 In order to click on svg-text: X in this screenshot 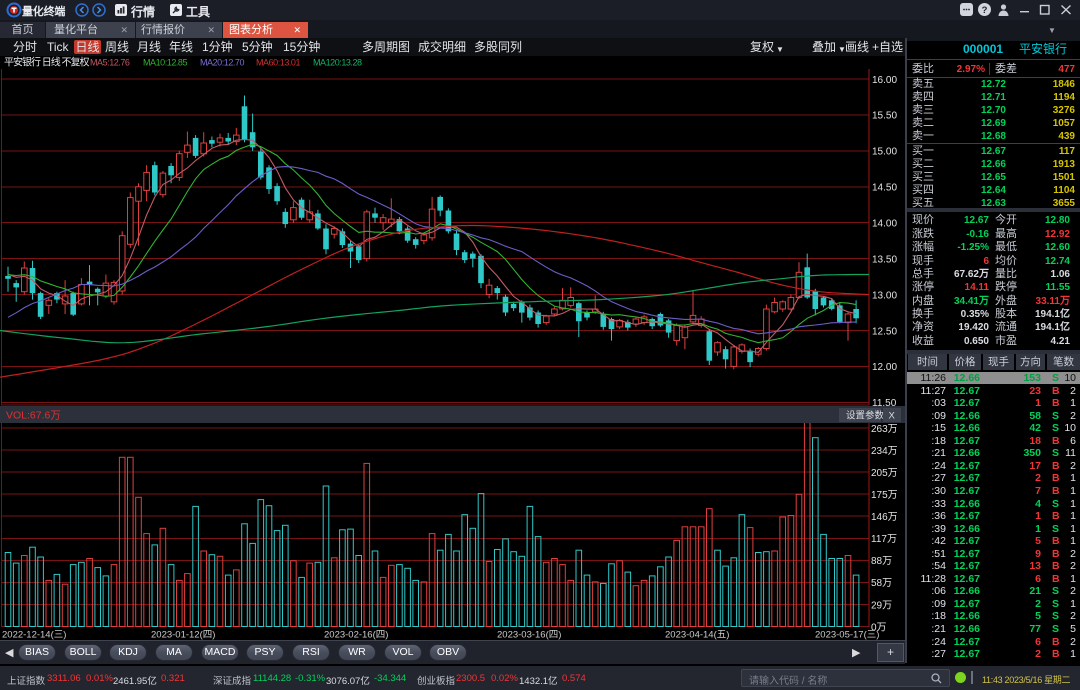, I will do `click(892, 416)`.